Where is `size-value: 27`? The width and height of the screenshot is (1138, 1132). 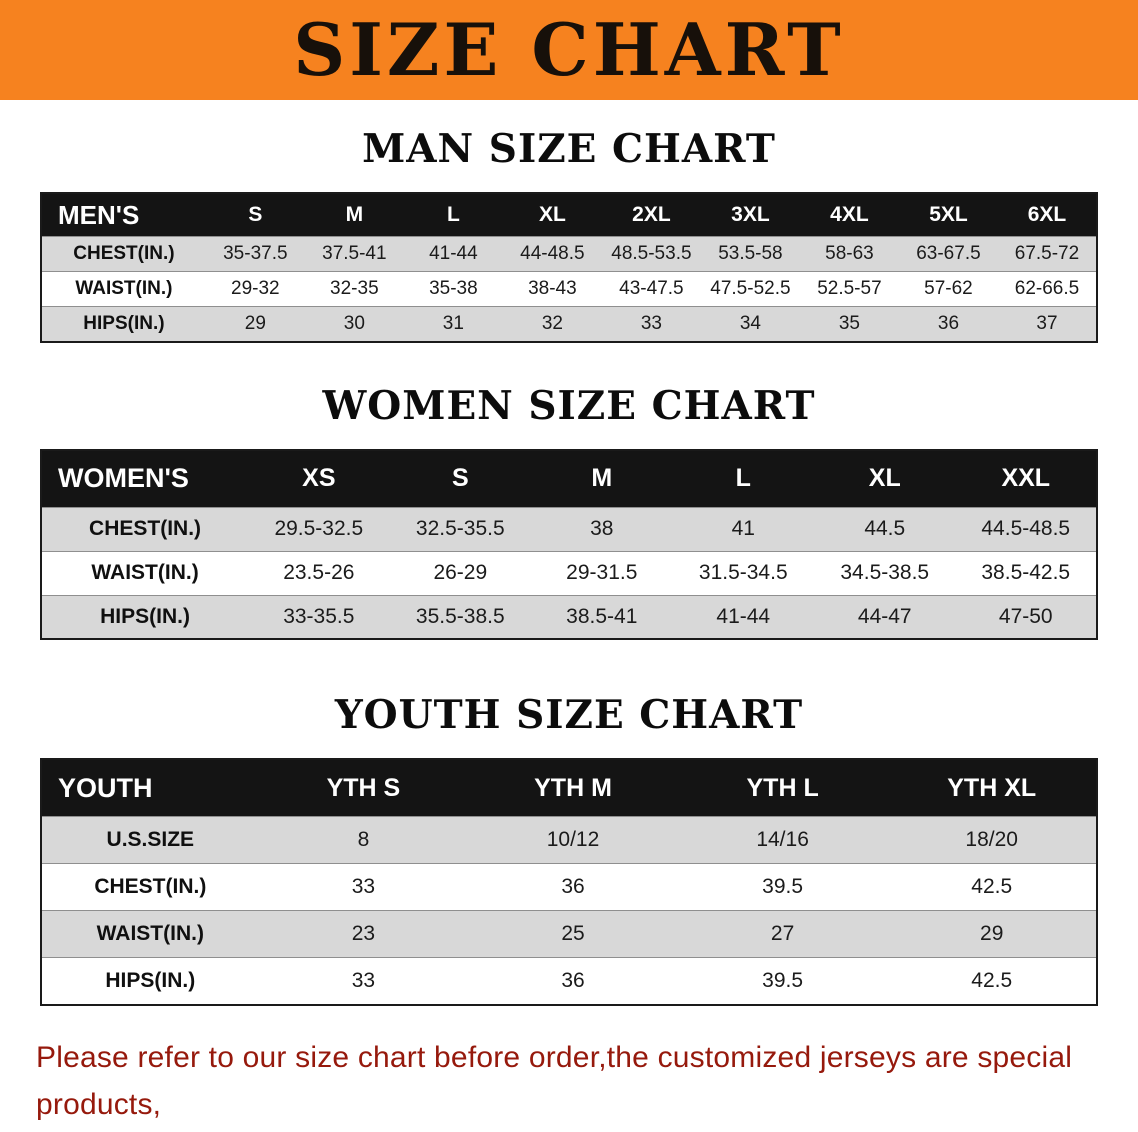
size-value: 27 is located at coordinates (782, 933).